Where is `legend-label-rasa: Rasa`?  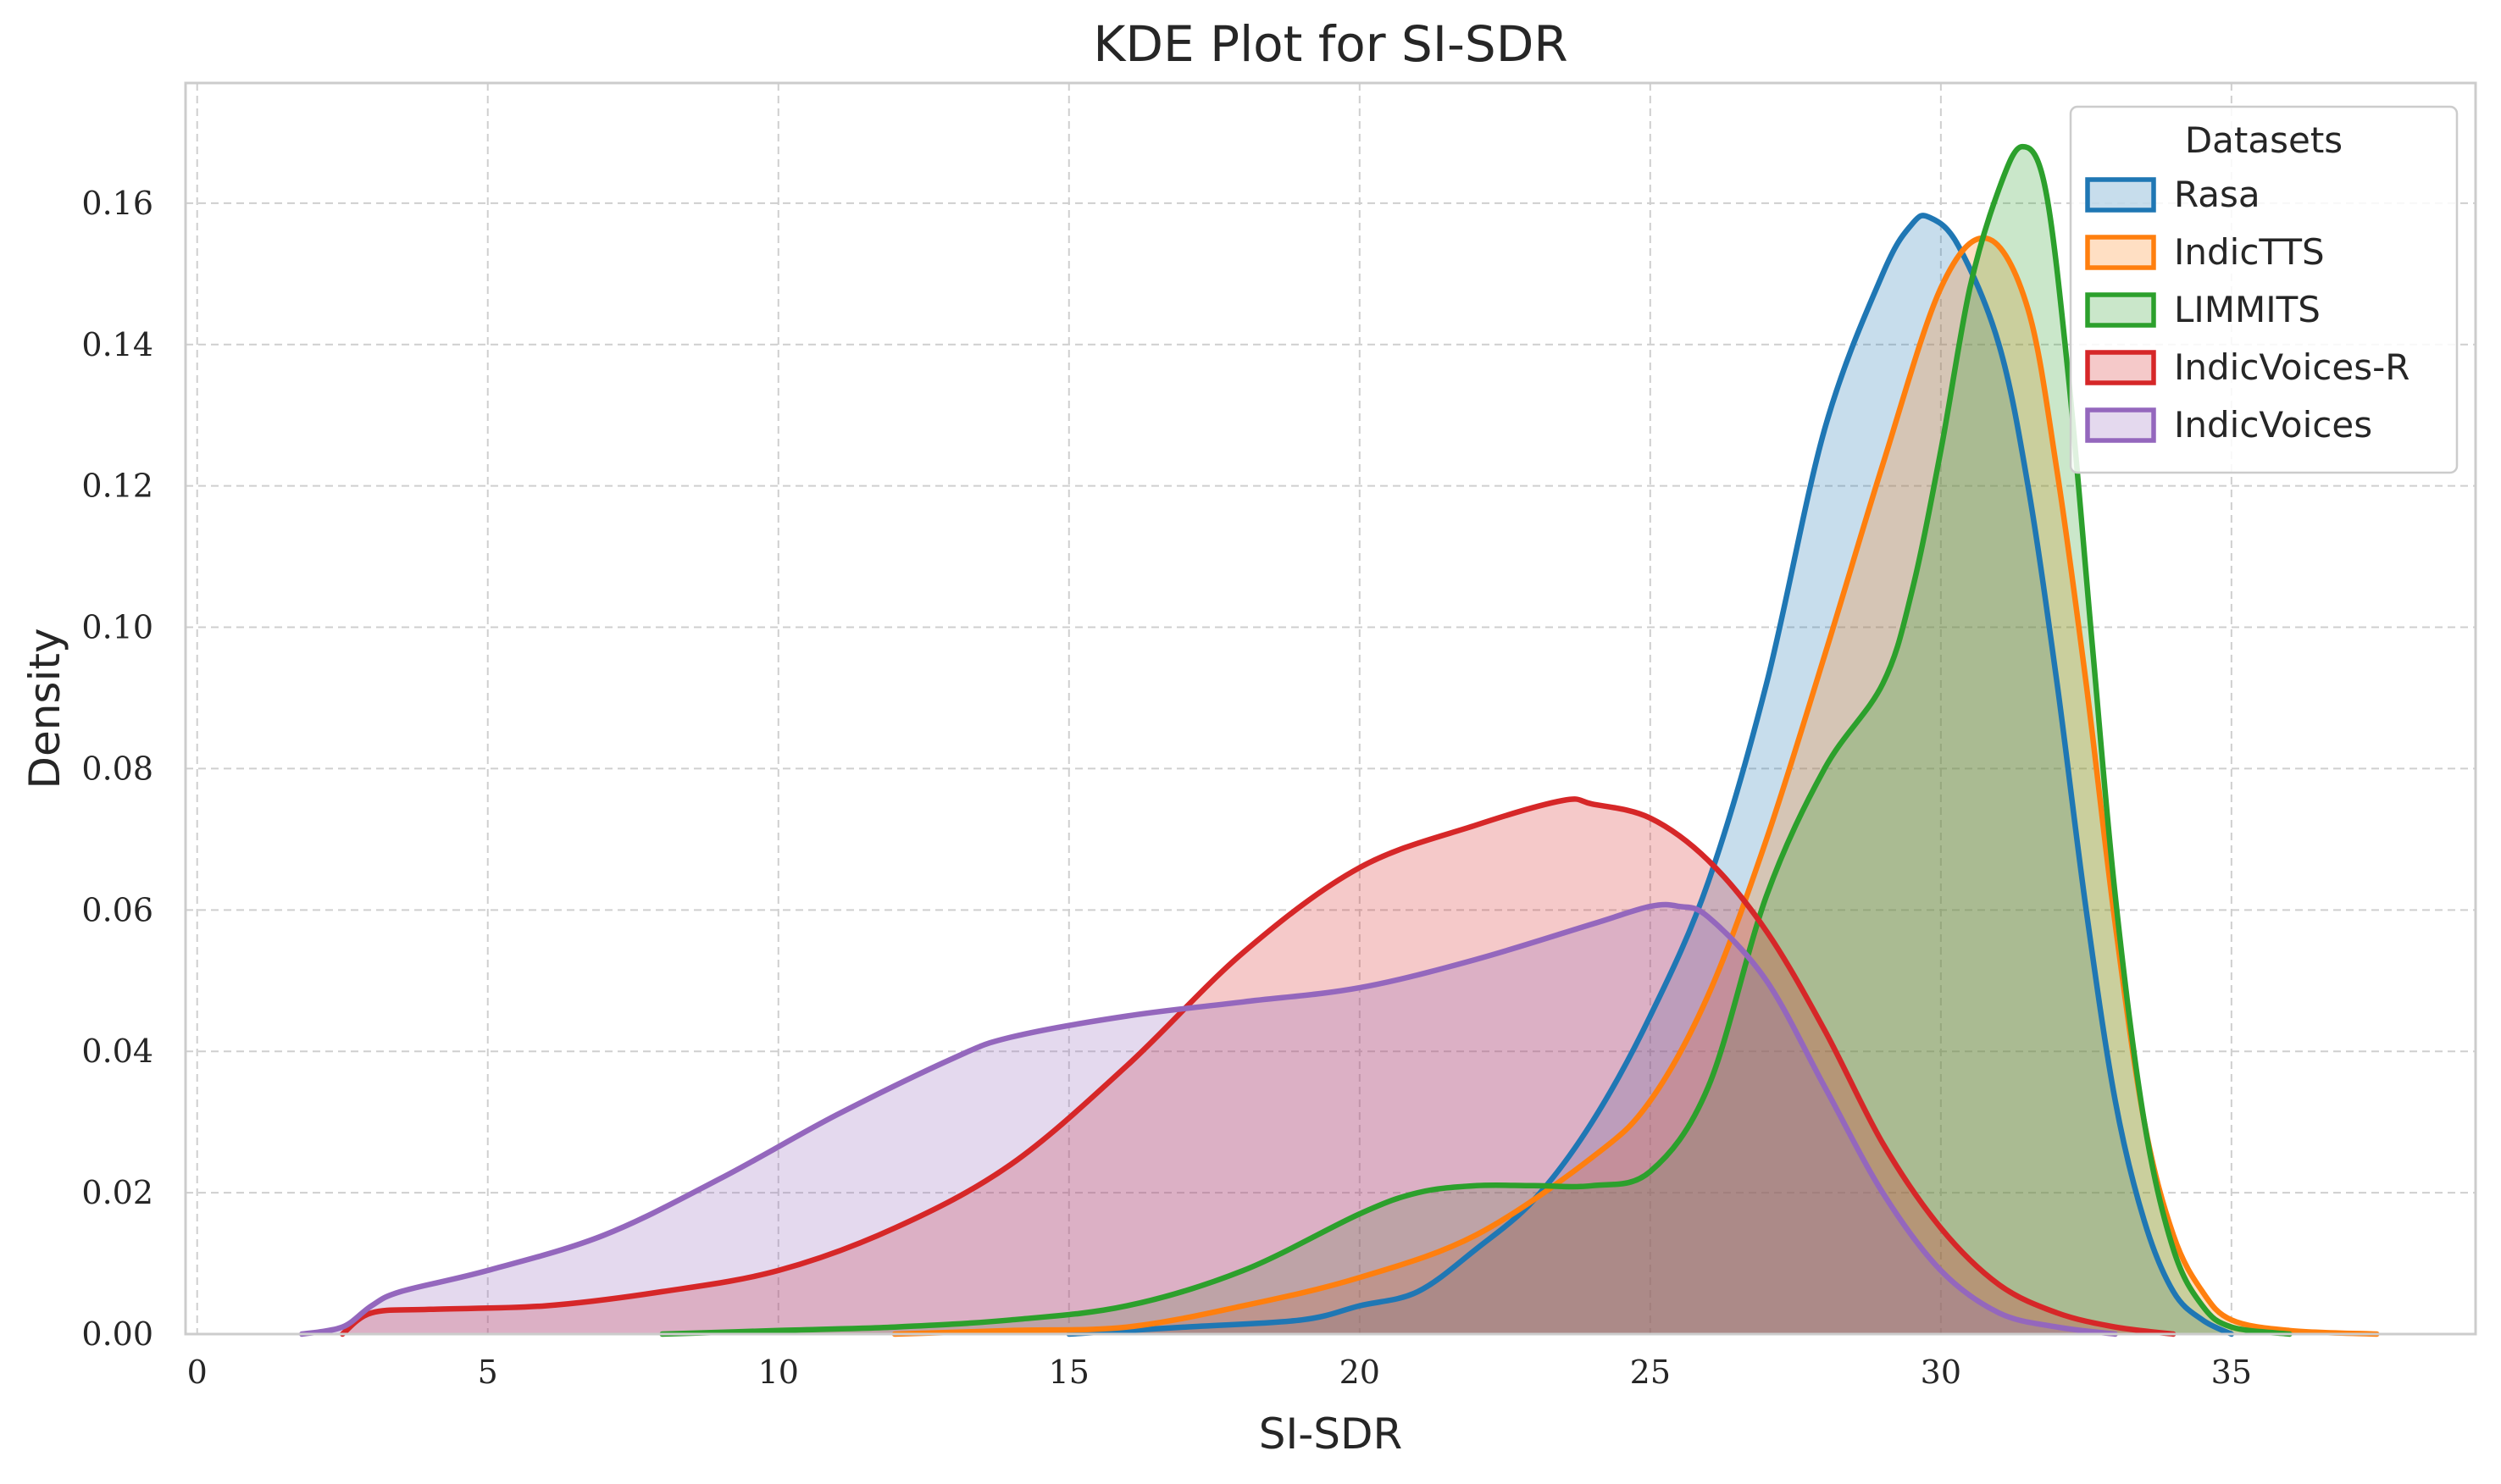
legend-label-rasa: Rasa is located at coordinates (2217, 194).